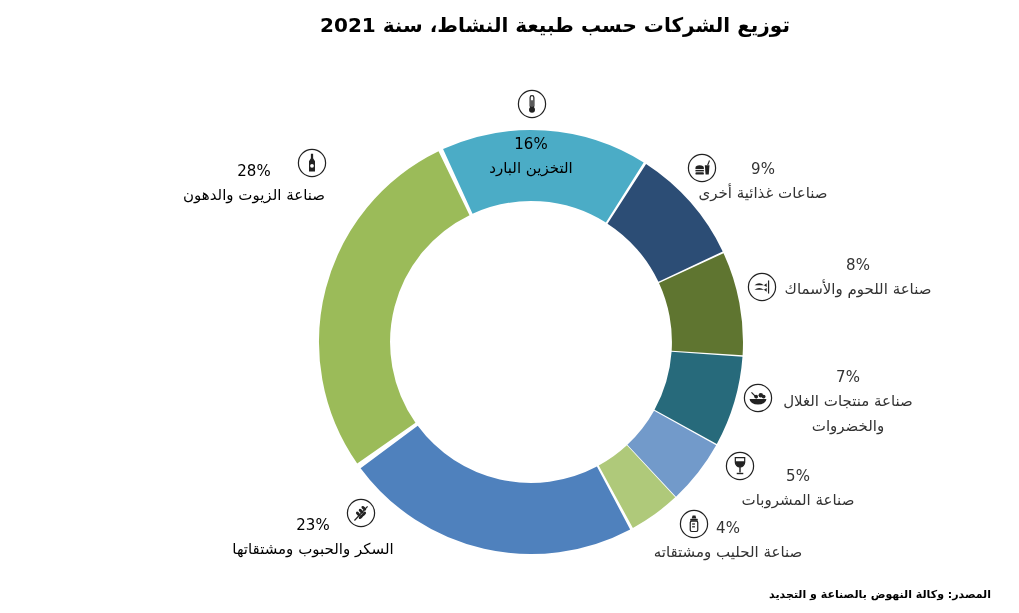 This screenshot has height=613, width=1019. Describe the element at coordinates (763, 168) in the screenshot. I see `data-label: 9%` at that location.